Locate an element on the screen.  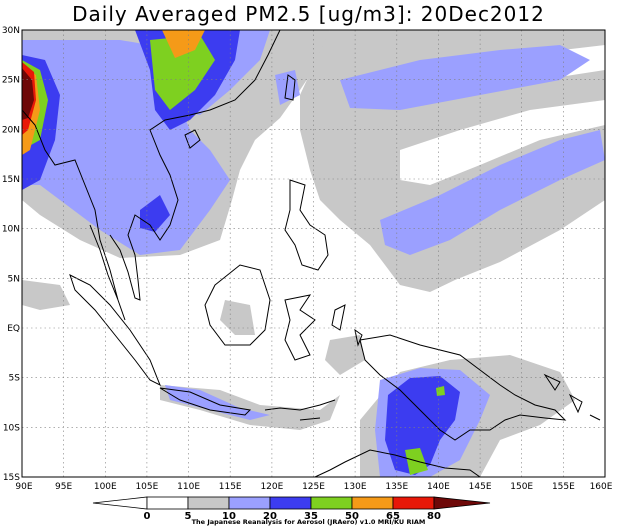
lon-tick-label: 125E is located at coordinates (313, 487).